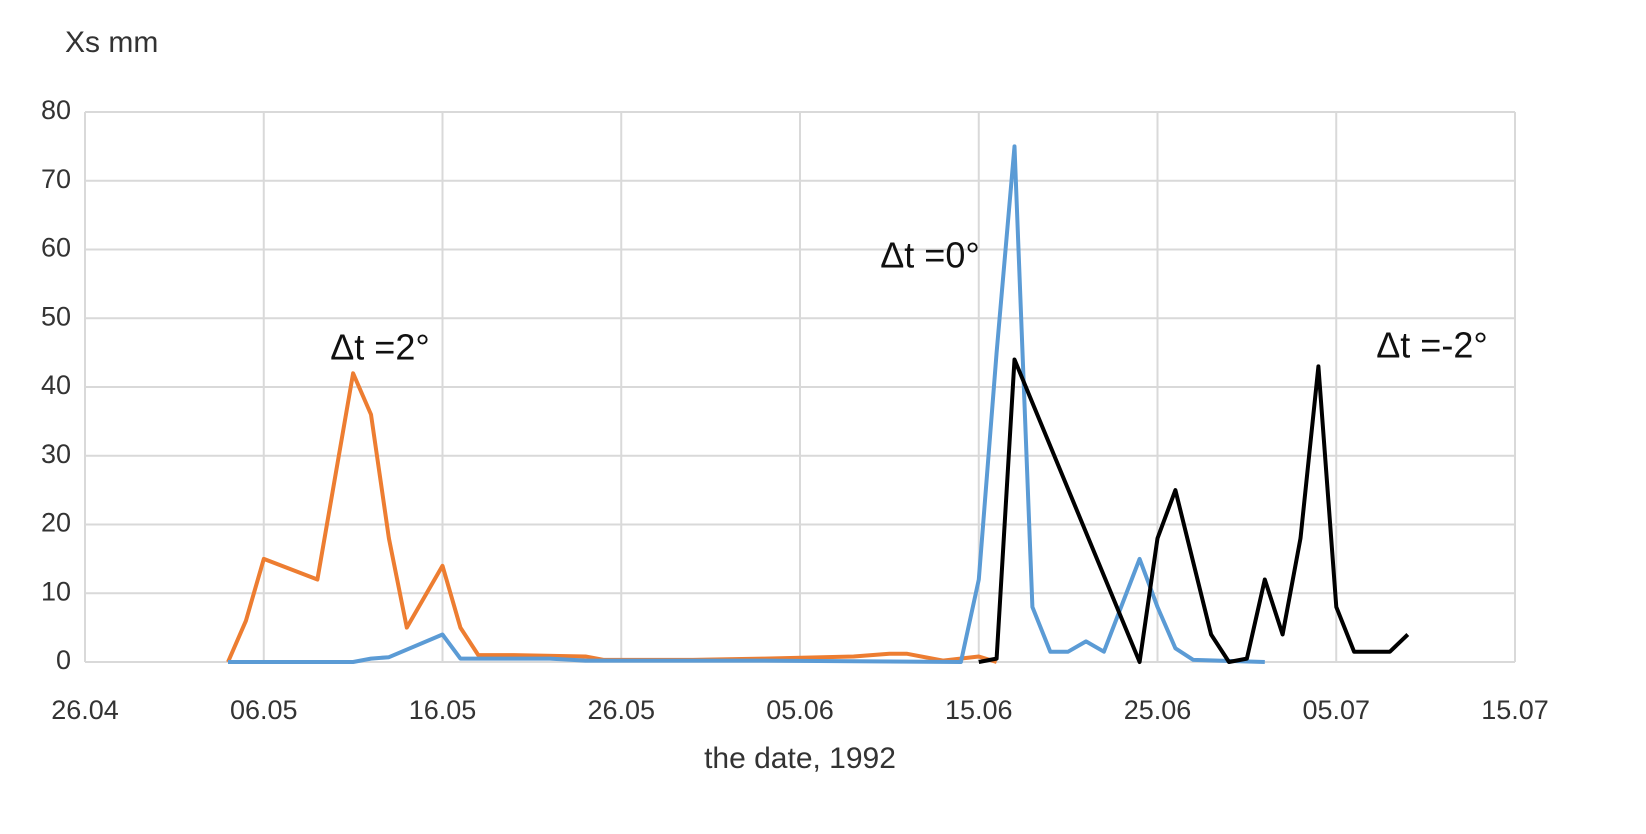  What do you see at coordinates (800, 710) in the screenshot?
I see `x-tick-label: 05.06` at bounding box center [800, 710].